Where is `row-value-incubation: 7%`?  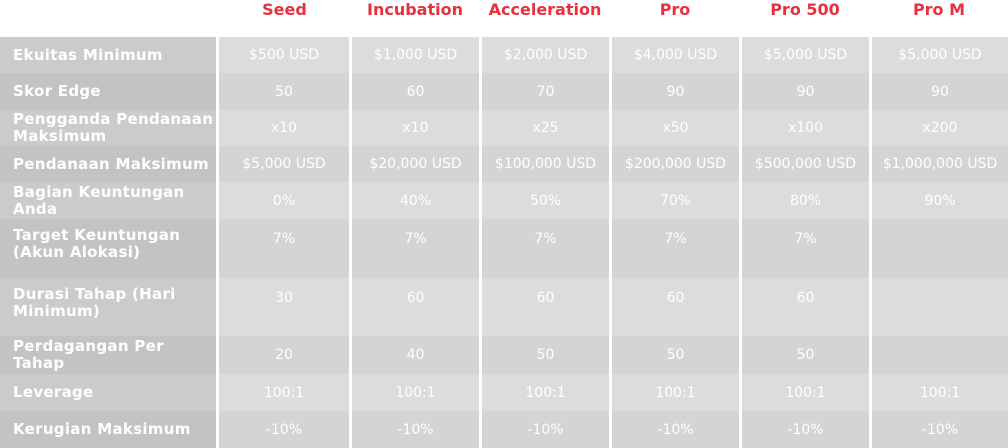
row-value-incubation: 7% is located at coordinates (414, 248).